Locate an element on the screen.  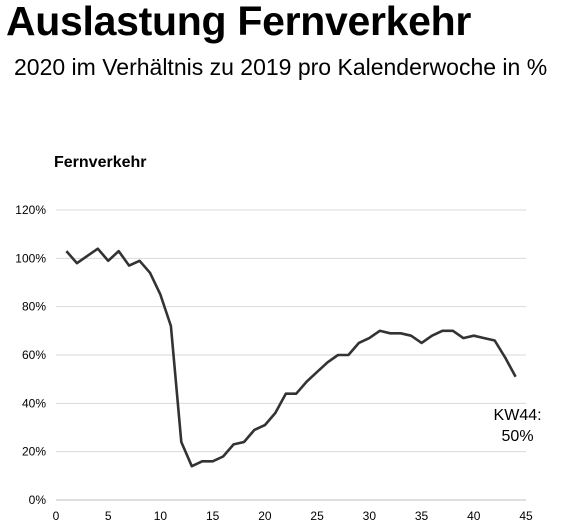
x-tick-label: 10 is located at coordinates (161, 516).